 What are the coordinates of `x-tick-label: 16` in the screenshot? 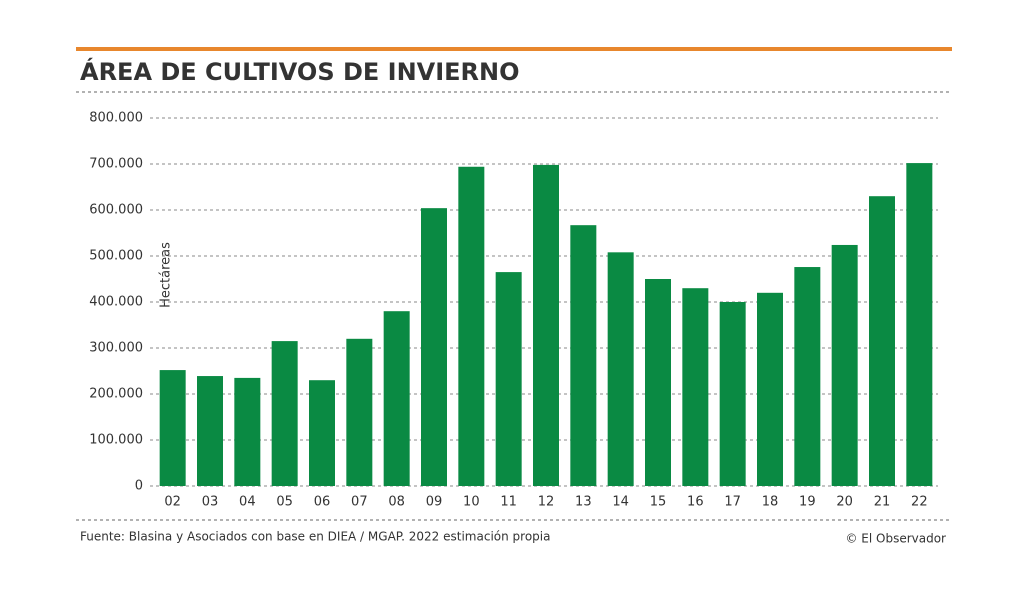 It's located at (695, 502).